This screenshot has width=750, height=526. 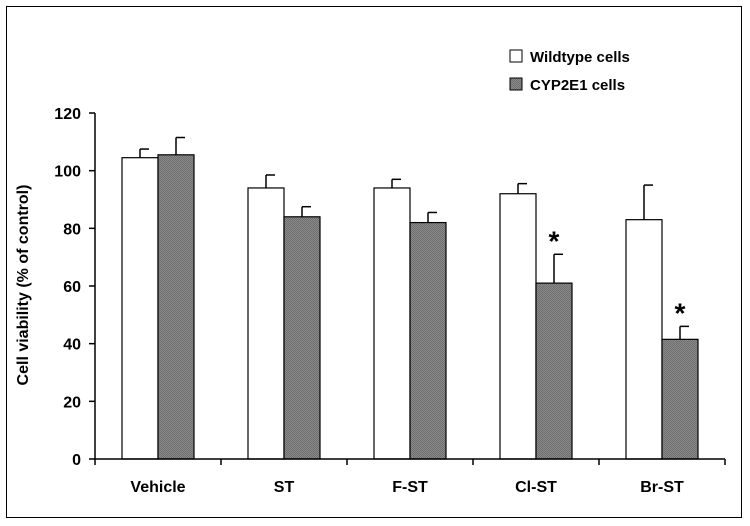 What do you see at coordinates (569, 71) in the screenshot?
I see `legend: Wildtype cells CYP2E1 cells` at bounding box center [569, 71].